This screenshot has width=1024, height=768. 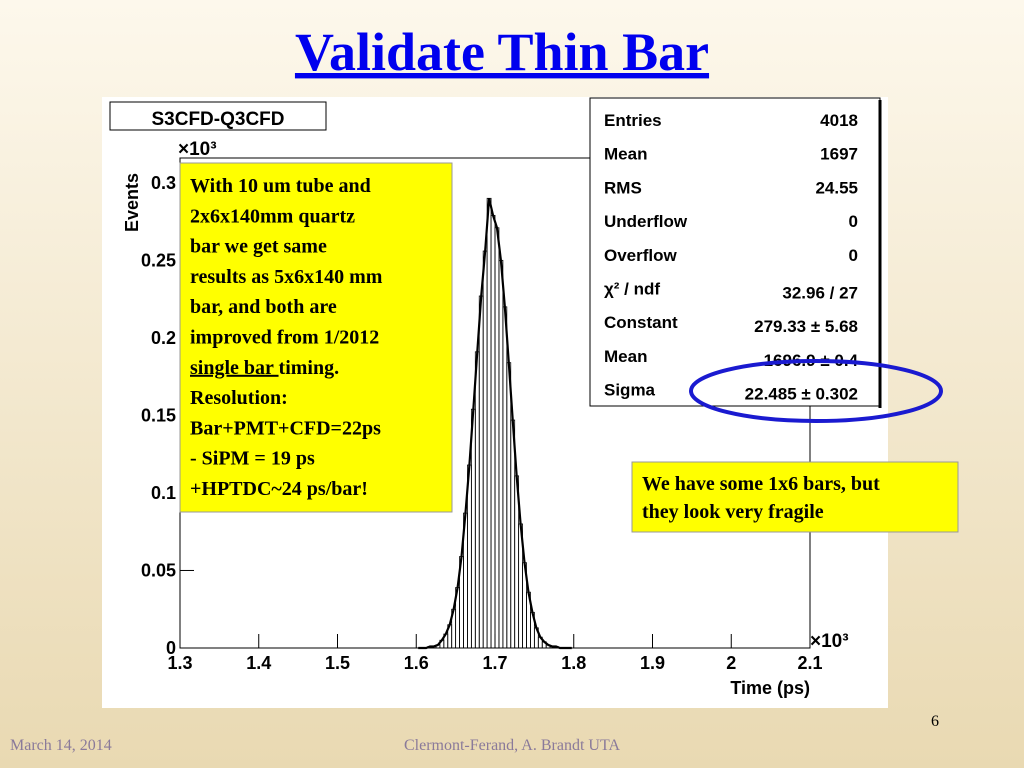 What do you see at coordinates (337, 663) in the screenshot?
I see `x-tick-label: 1.5` at bounding box center [337, 663].